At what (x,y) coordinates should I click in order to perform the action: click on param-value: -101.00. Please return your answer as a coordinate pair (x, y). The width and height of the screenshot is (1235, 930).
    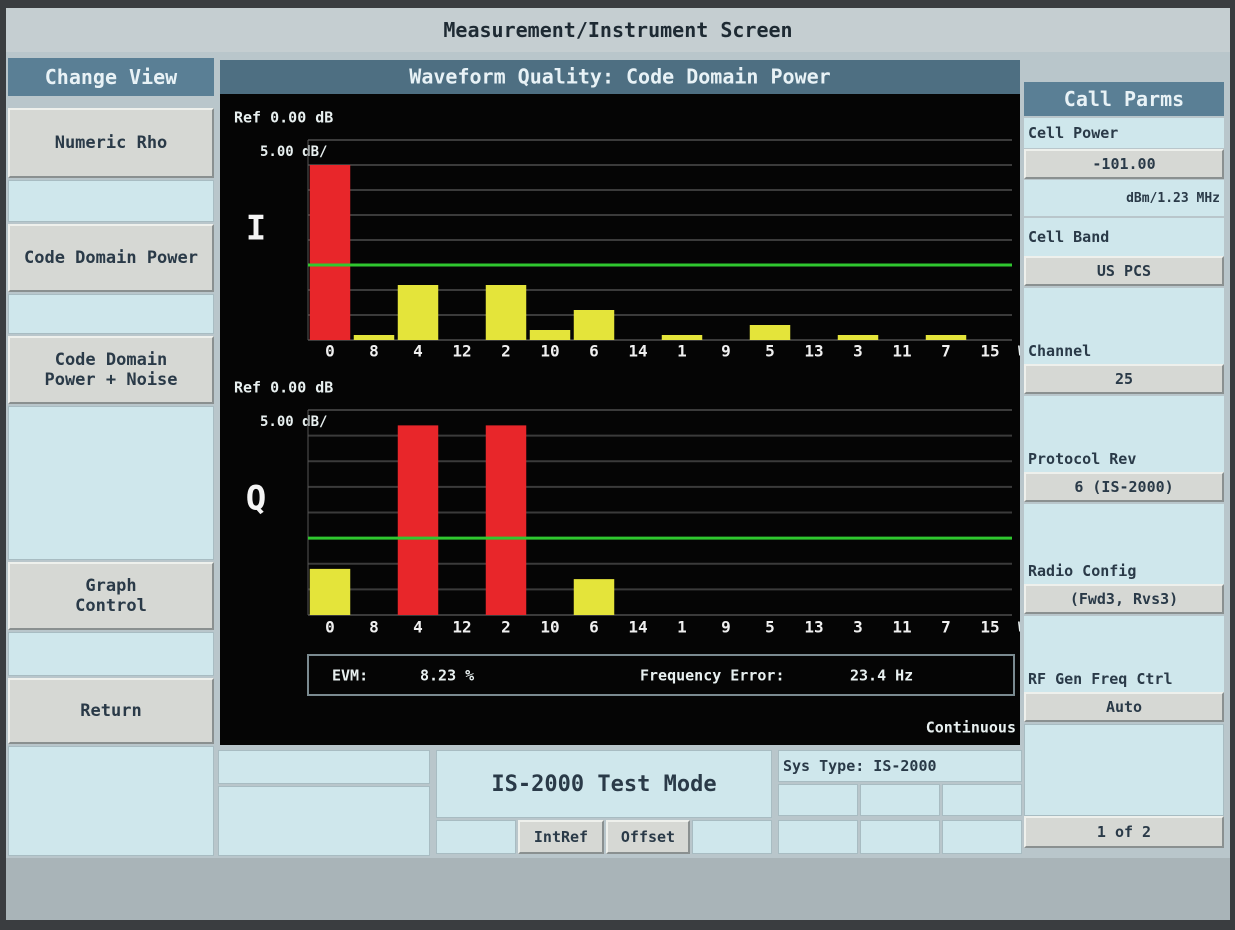
    Looking at the image, I should click on (1124, 164).